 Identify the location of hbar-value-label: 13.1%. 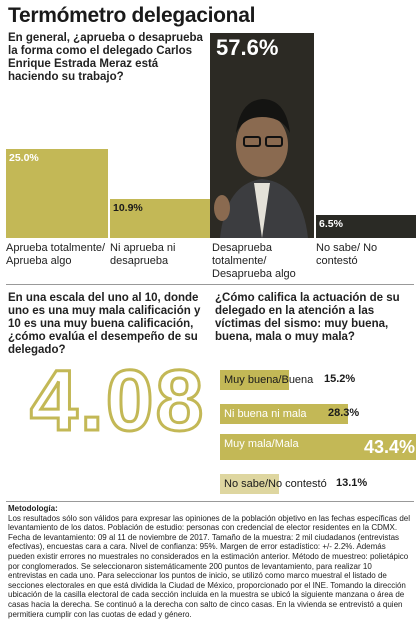
(352, 483).